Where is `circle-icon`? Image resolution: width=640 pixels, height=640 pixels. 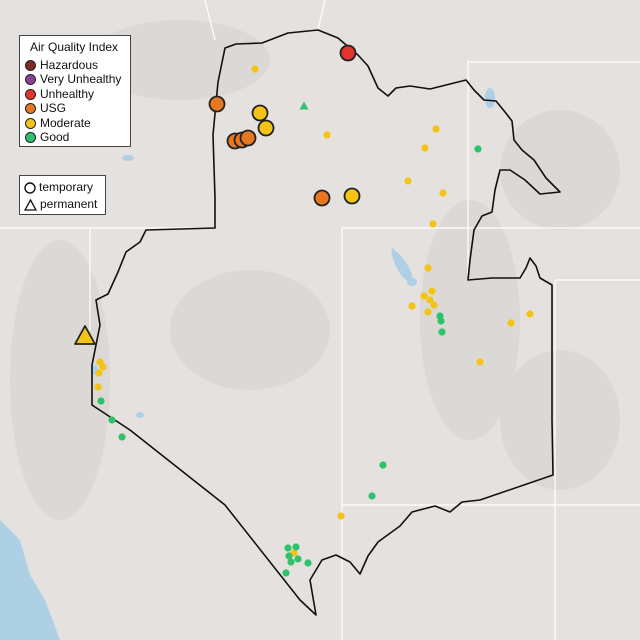
circle-icon is located at coordinates (30, 188).